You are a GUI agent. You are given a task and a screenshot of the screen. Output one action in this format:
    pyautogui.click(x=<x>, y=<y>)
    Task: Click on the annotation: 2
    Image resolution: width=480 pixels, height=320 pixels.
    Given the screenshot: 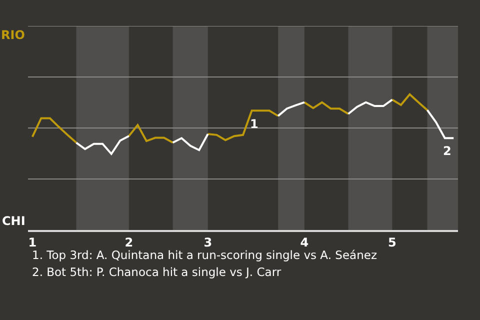 What is the action you would take?
    pyautogui.click(x=447, y=151)
    